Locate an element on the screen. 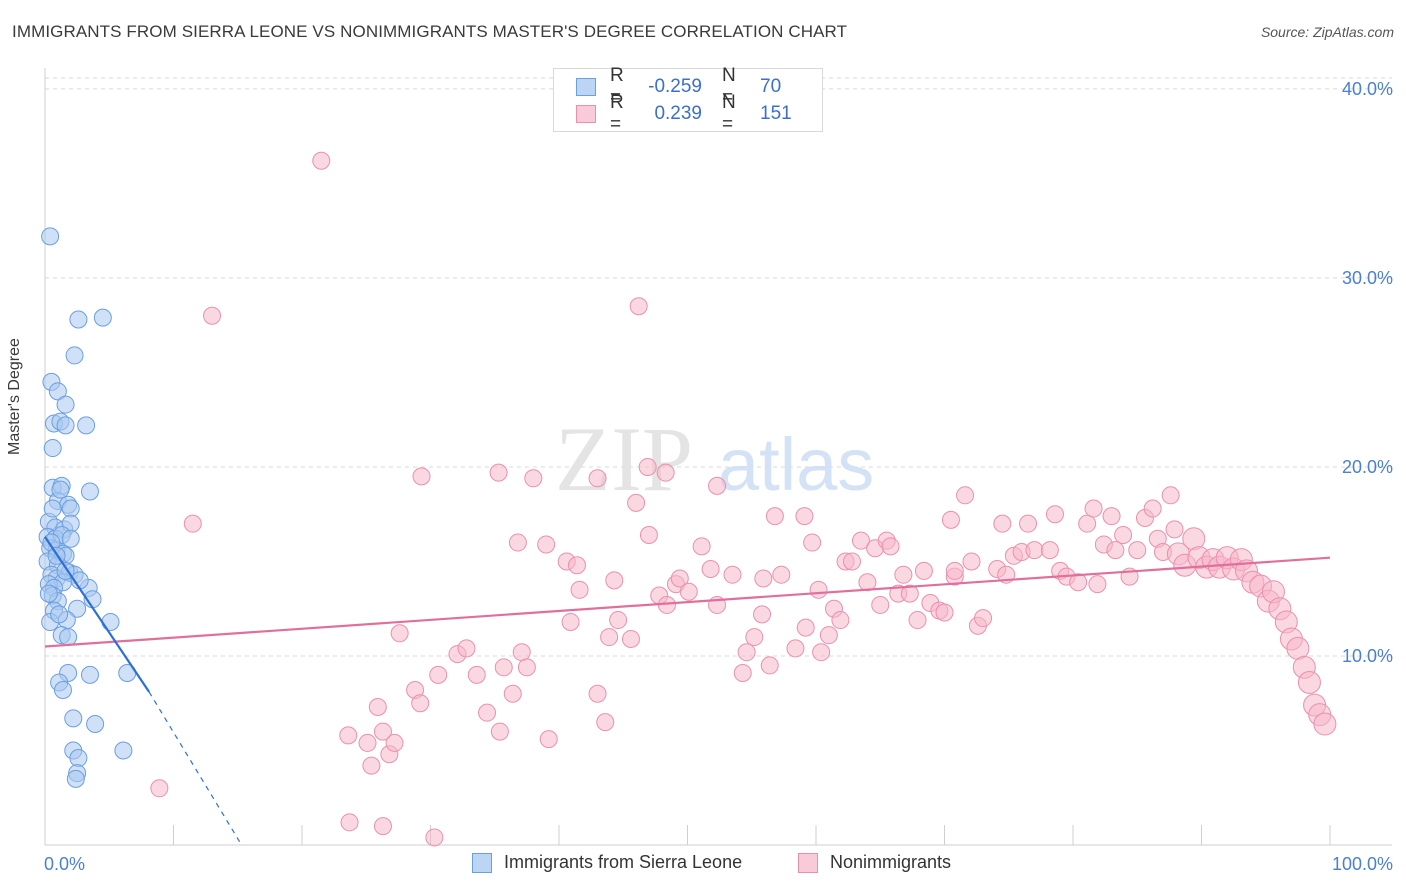  legend-n-value: 70 is located at coordinates (771, 86).